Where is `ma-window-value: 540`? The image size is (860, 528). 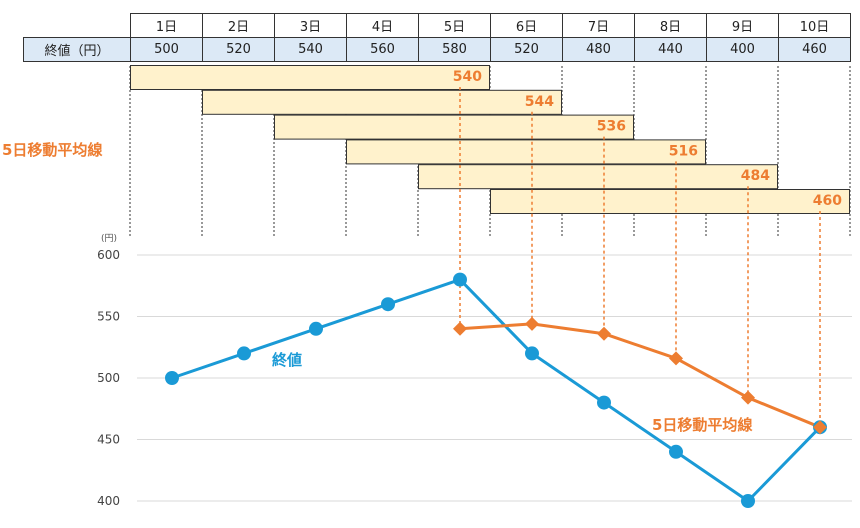
ma-window-value: 540 is located at coordinates (467, 77).